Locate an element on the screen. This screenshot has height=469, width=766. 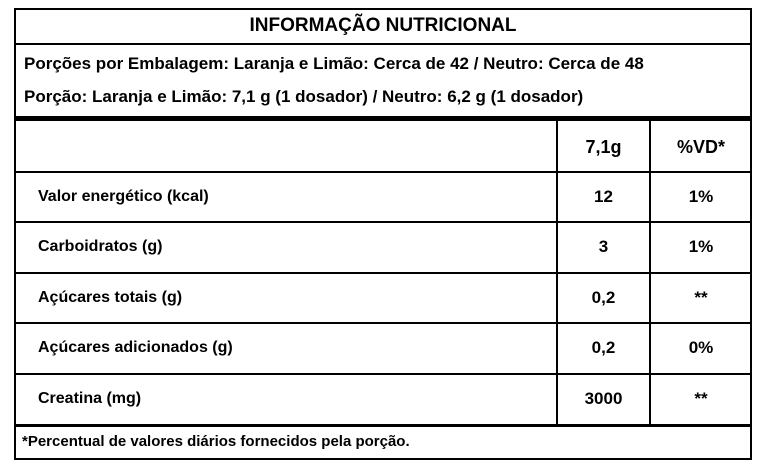
row-label: Valor energético (kcal) is located at coordinates (123, 196).